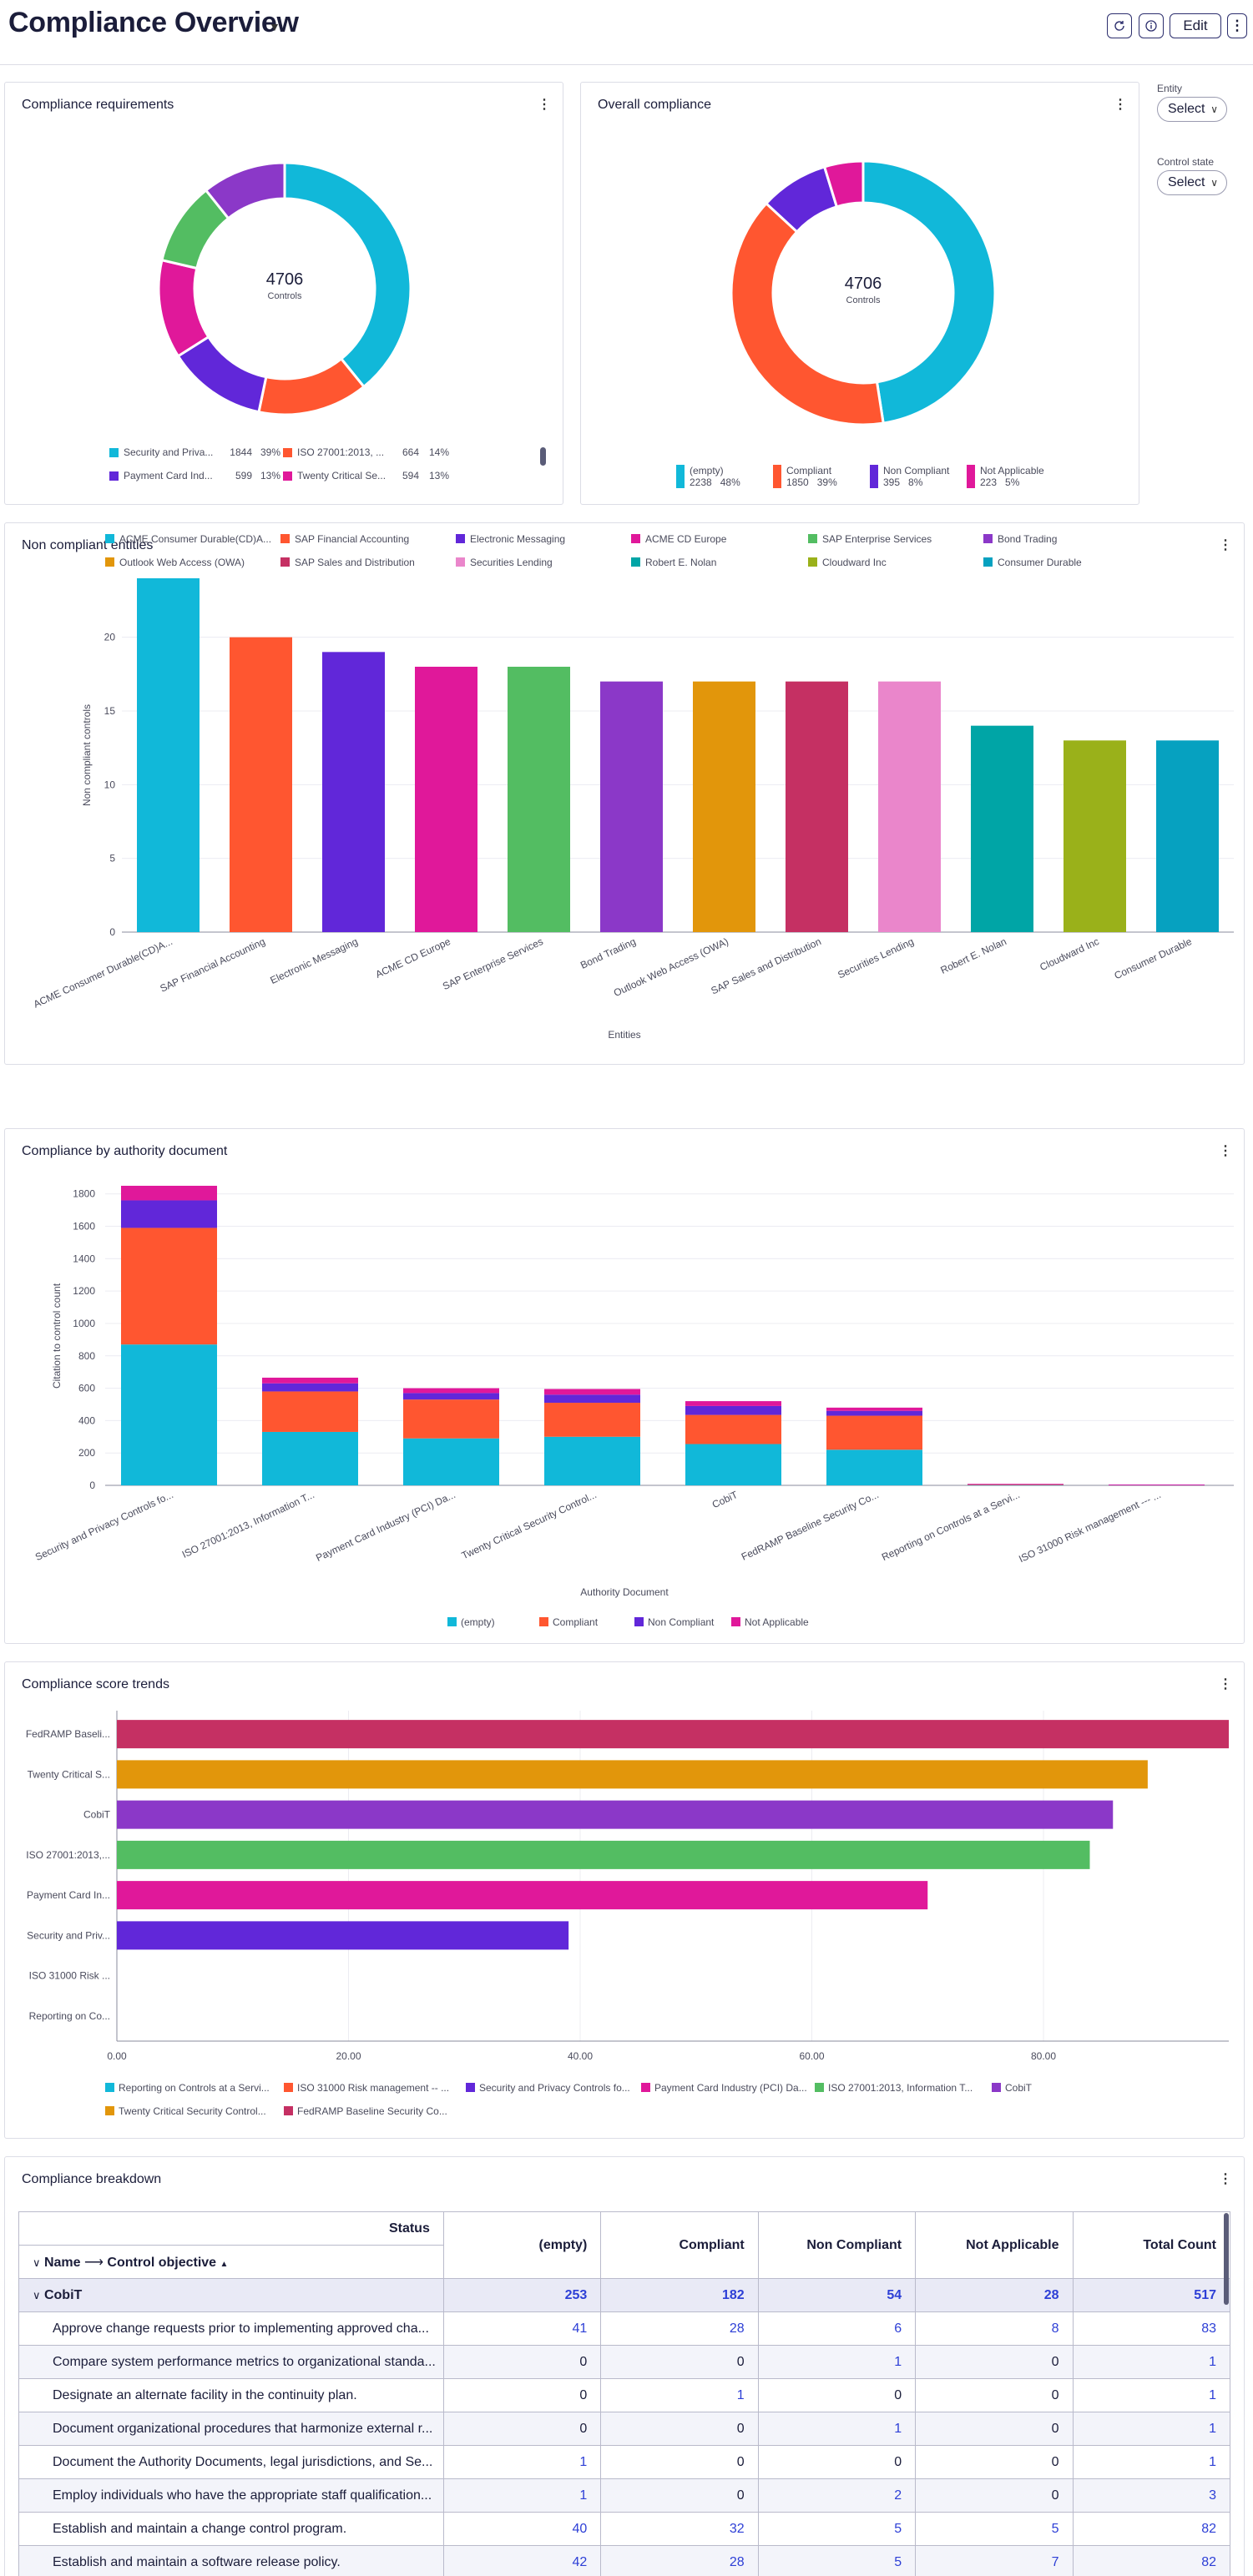 The image size is (1253, 2576). What do you see at coordinates (837, 2295) in the screenshot?
I see `table-cell: 54` at bounding box center [837, 2295].